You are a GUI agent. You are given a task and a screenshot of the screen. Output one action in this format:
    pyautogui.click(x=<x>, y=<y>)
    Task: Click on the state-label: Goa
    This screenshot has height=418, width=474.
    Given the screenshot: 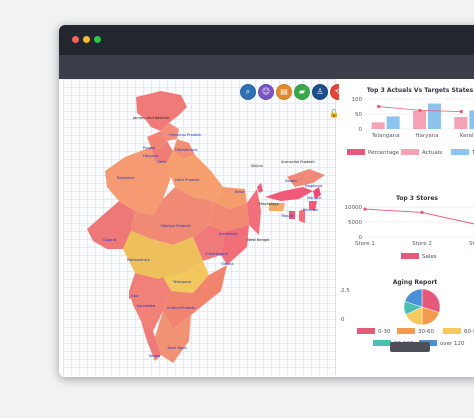 What is the action you would take?
    pyautogui.click(x=134, y=296)
    